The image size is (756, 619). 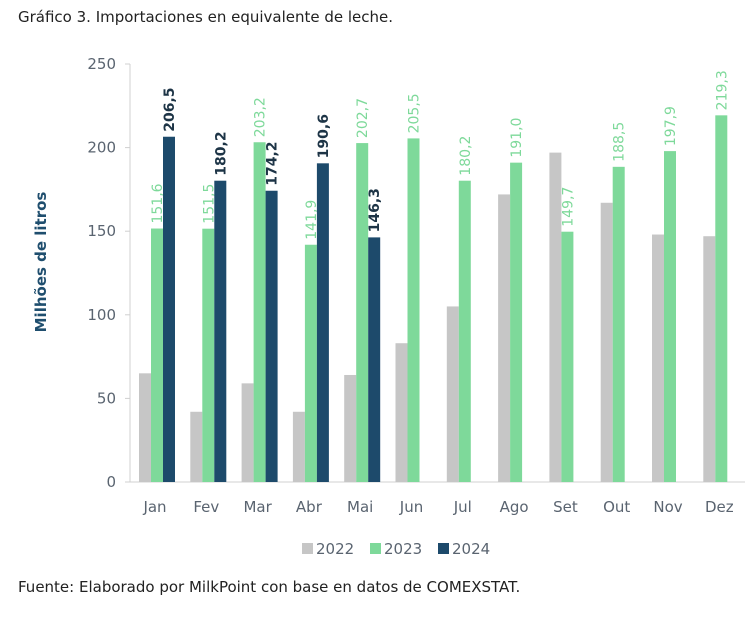 I want to click on y-tick-label: 250, so click(x=101, y=64).